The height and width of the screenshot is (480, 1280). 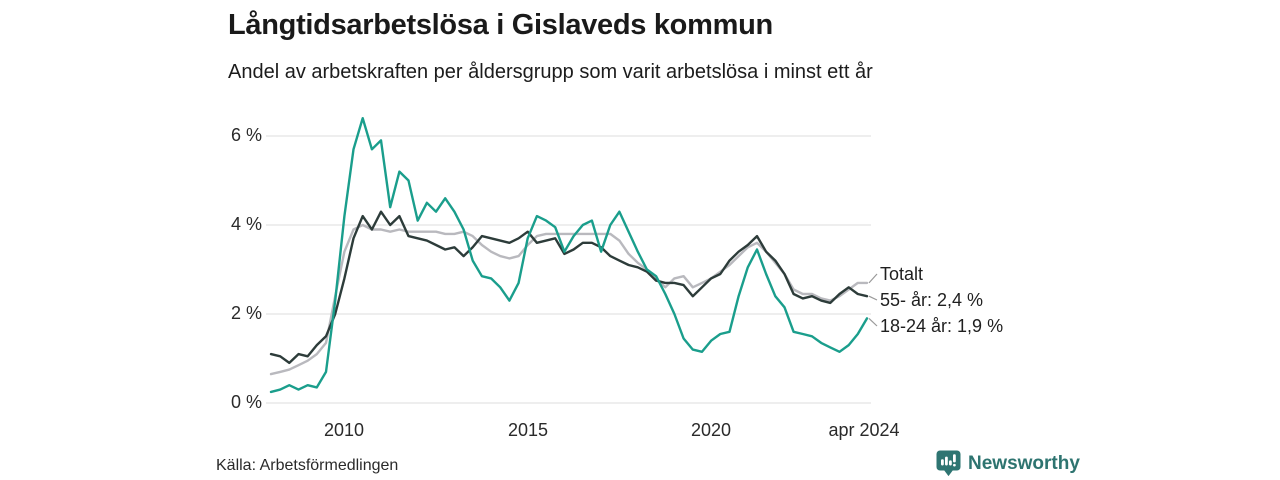 I want to click on x-axis-tick-label: 2010, so click(x=344, y=430).